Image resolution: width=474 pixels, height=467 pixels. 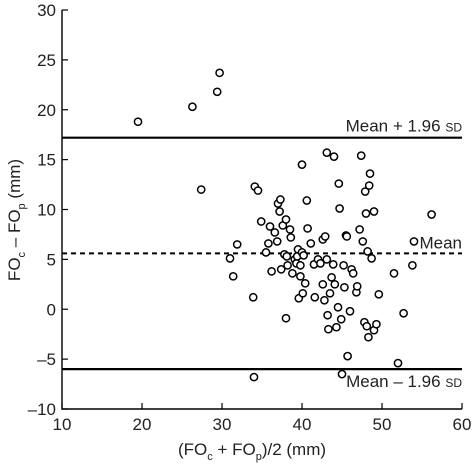 What do you see at coordinates (302, 424) in the screenshot?
I see `x-tick-label-40: 40` at bounding box center [302, 424].